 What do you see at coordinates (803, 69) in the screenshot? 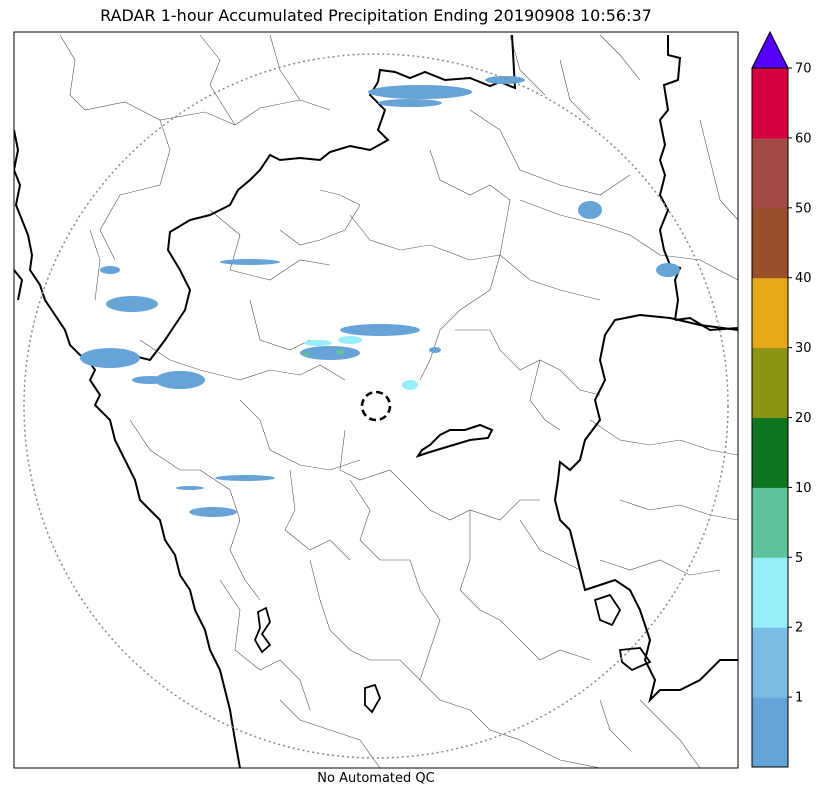
I see `colorbar-label: 70` at bounding box center [803, 69].